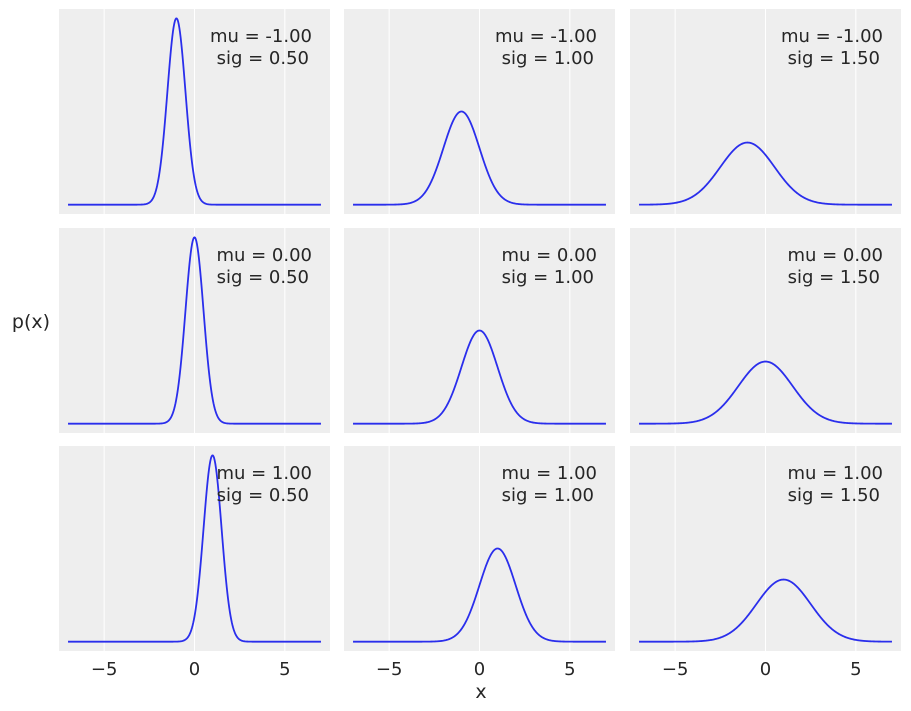 This screenshot has width=911, height=711. What do you see at coordinates (31, 322) in the screenshot?
I see `y-axis-label: p(x)` at bounding box center [31, 322].